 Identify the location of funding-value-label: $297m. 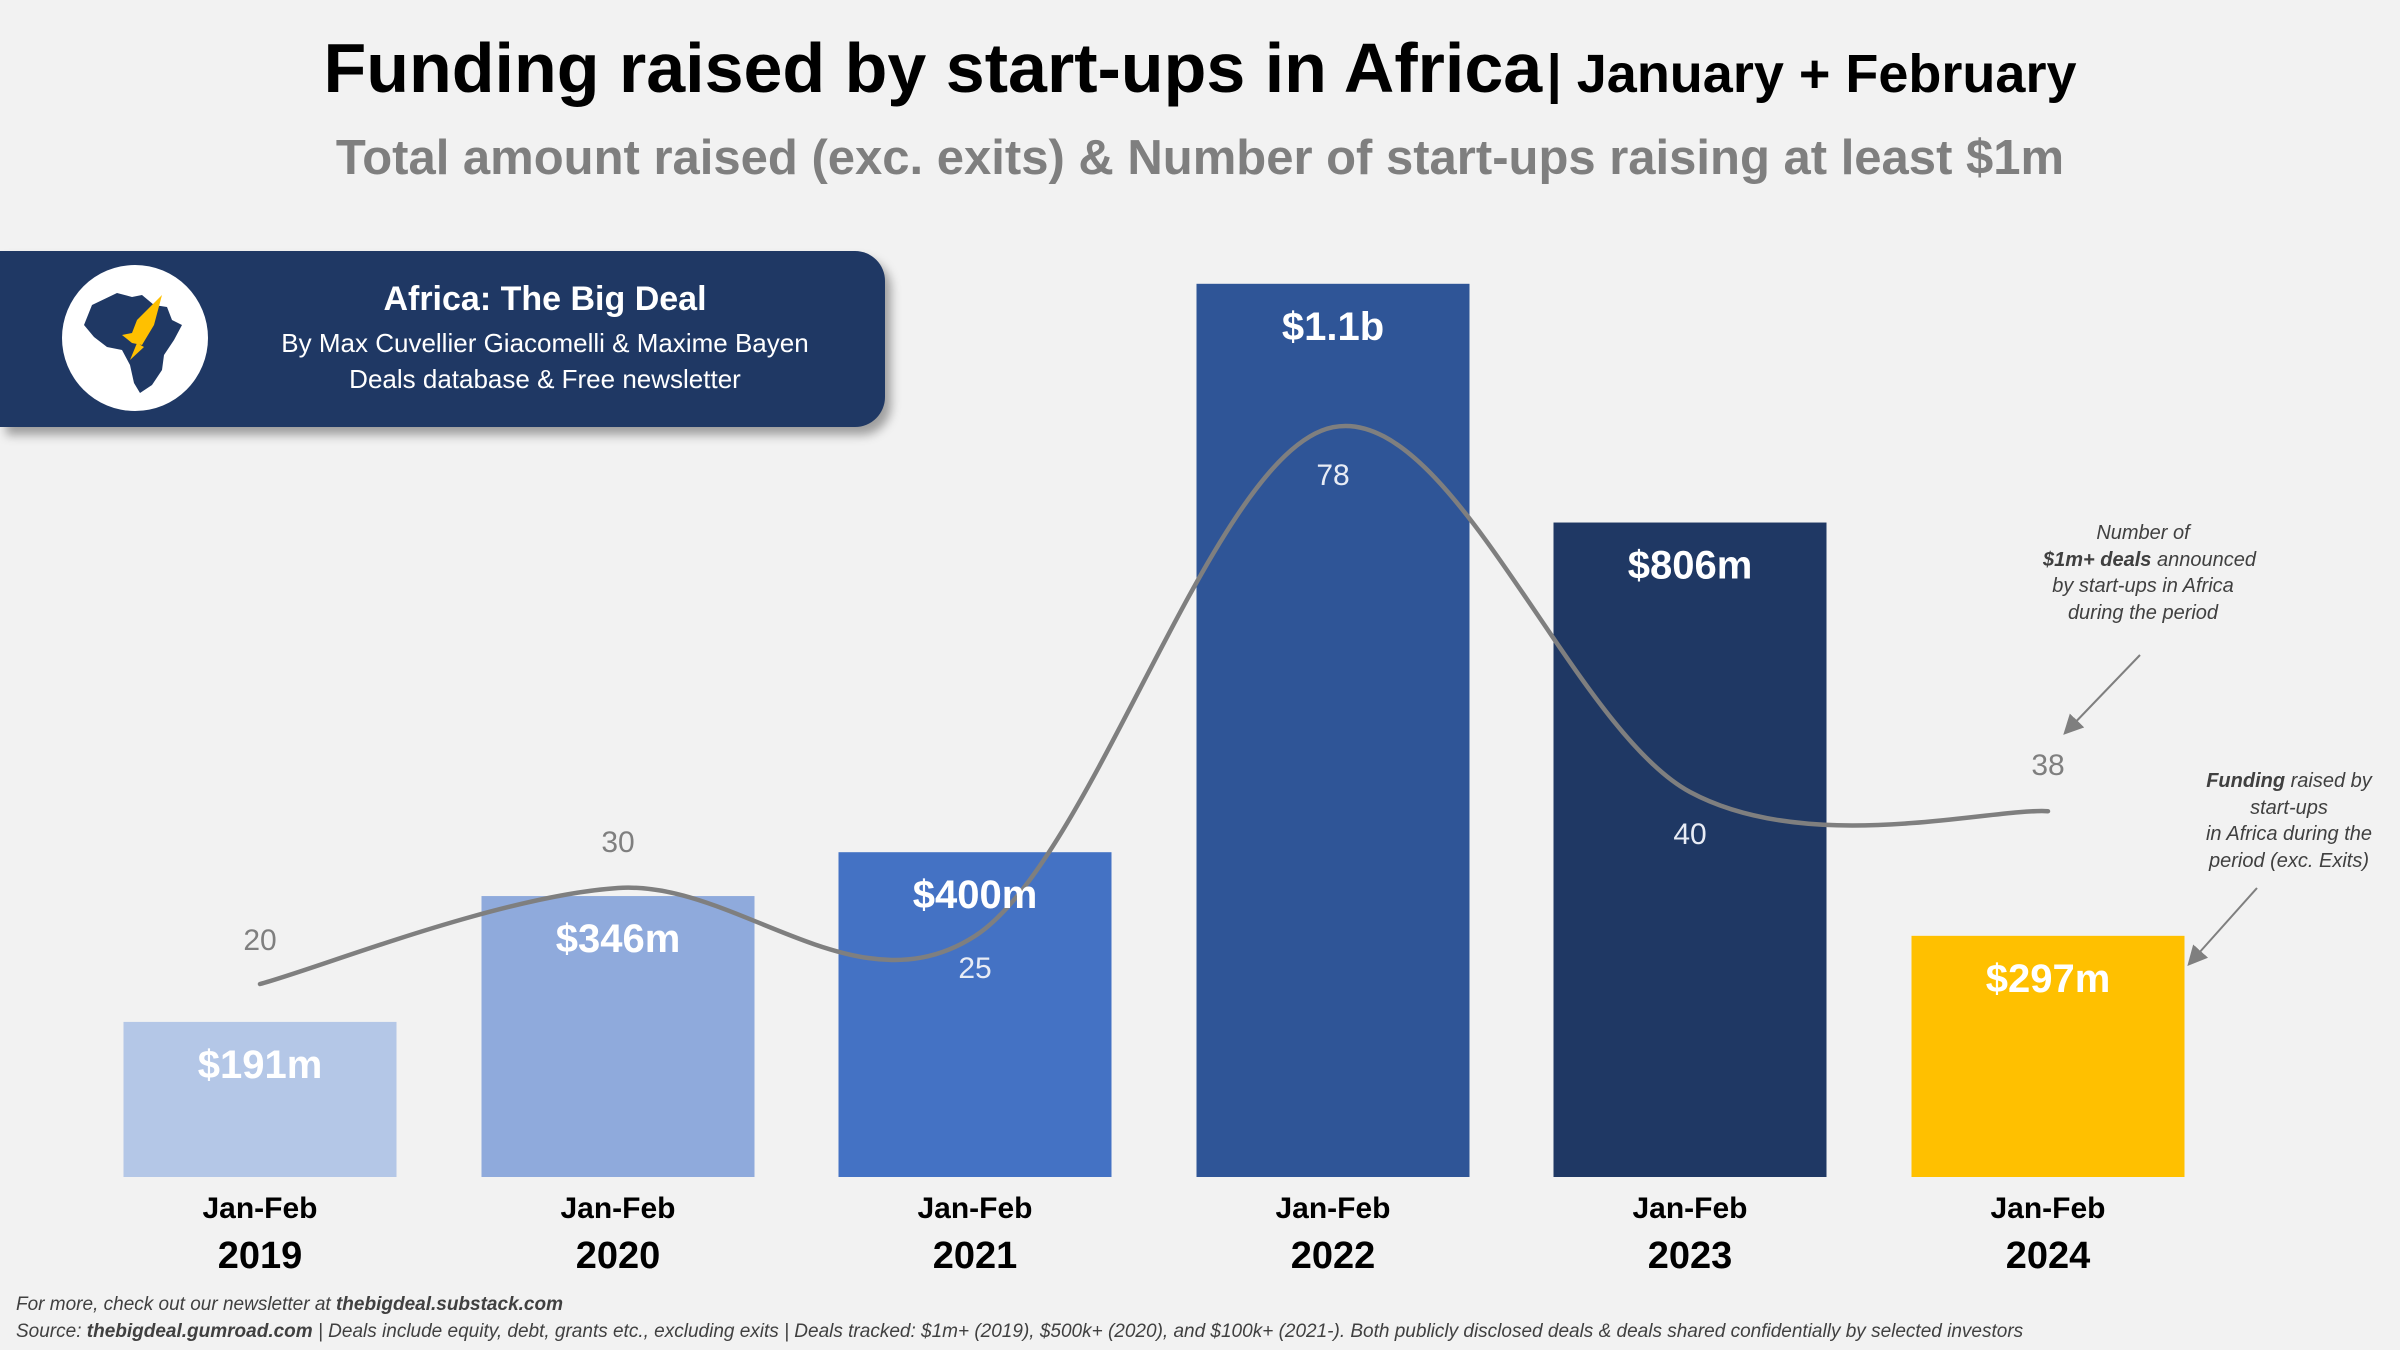
(2048, 979).